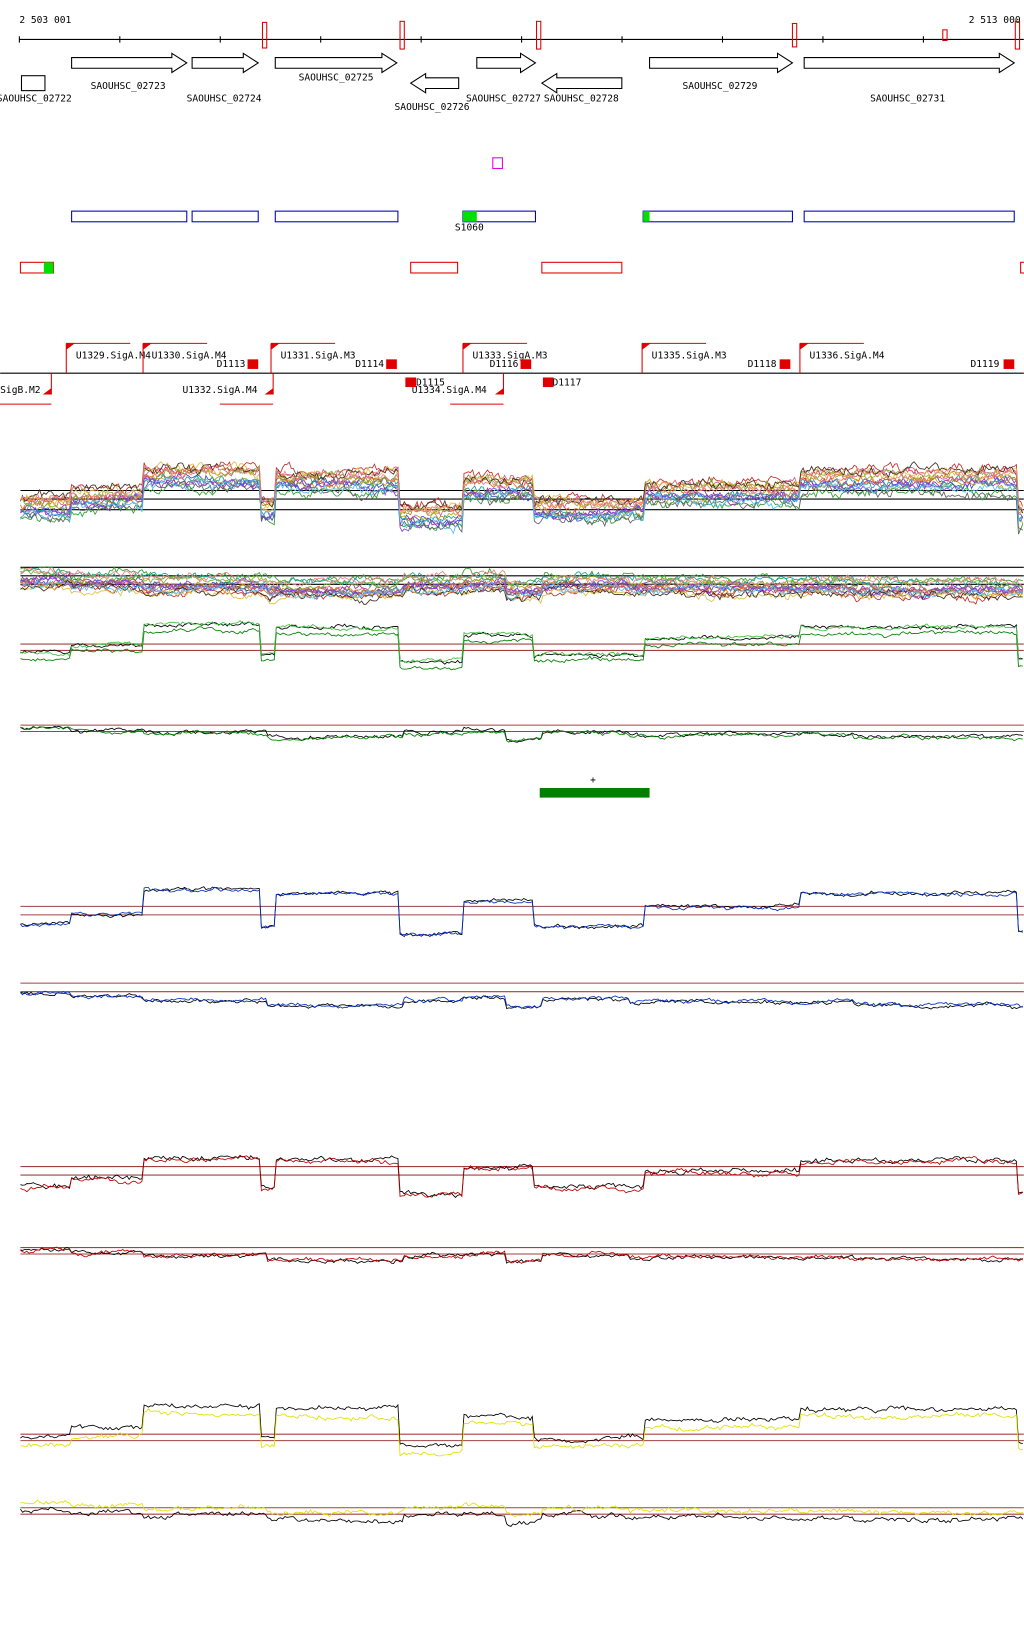 The image size is (1024, 1640). What do you see at coordinates (231, 364) in the screenshot?
I see `terminator-label: D1113` at bounding box center [231, 364].